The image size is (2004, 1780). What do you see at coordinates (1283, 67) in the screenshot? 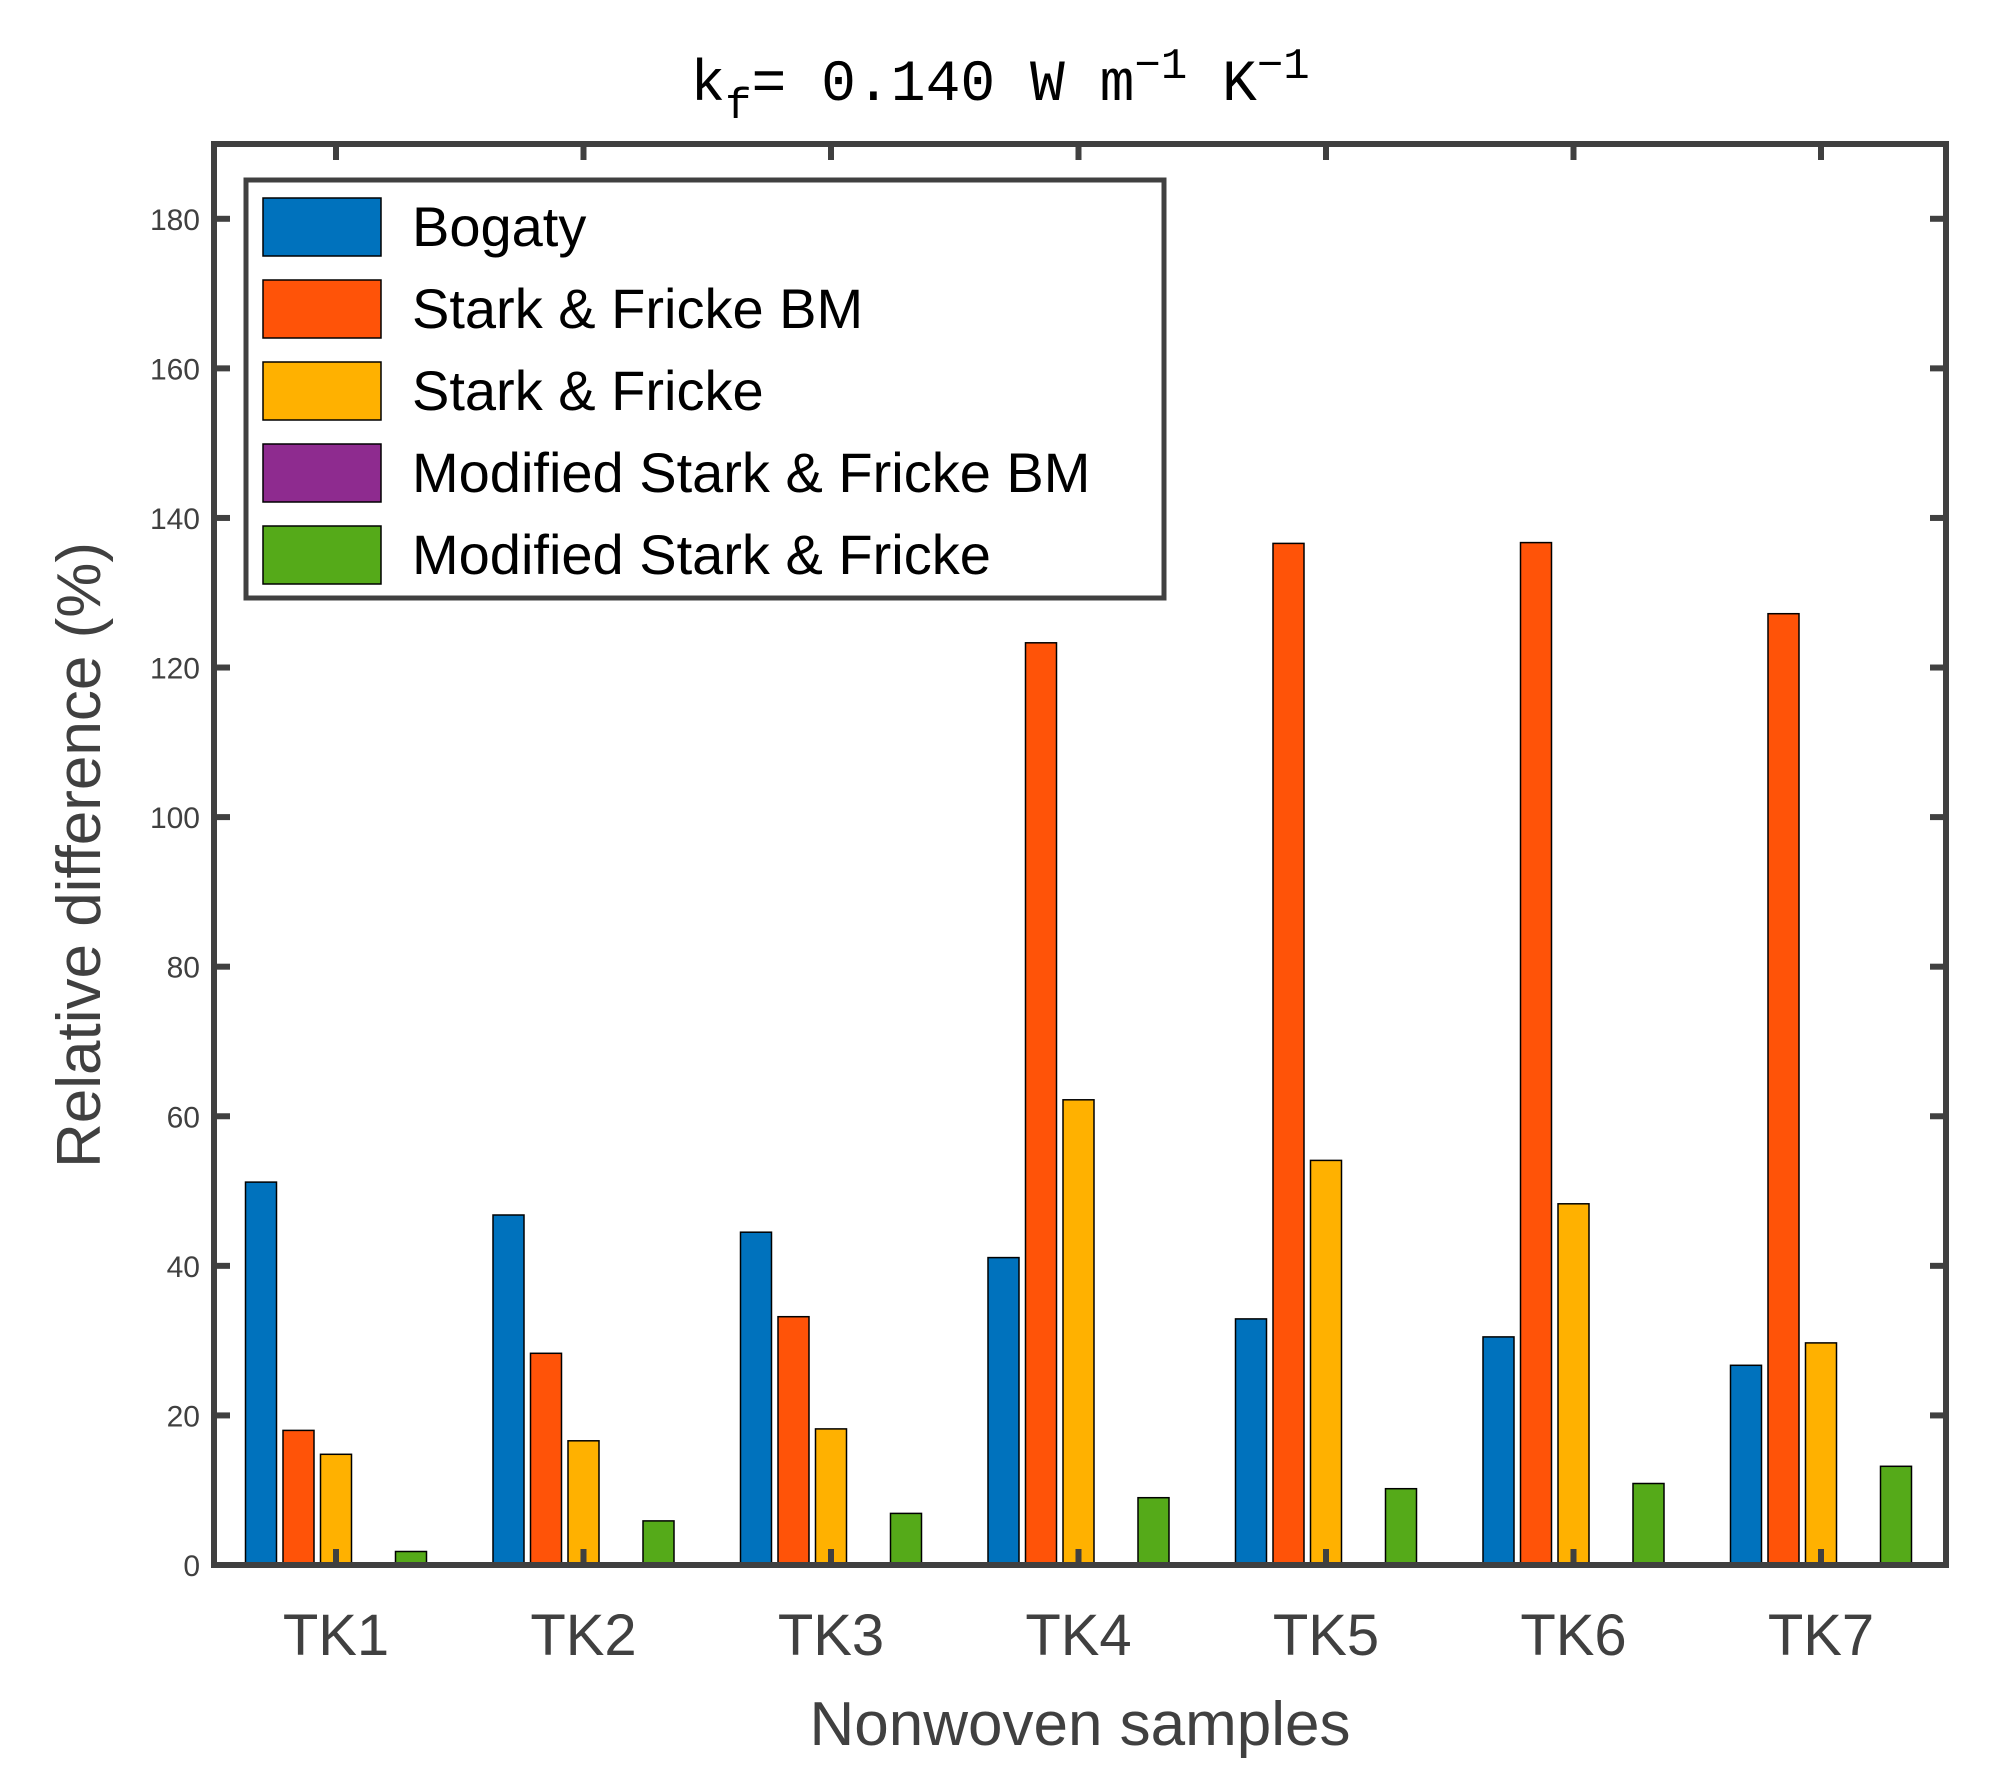
I see `title-exponent-2: −1` at bounding box center [1283, 67].